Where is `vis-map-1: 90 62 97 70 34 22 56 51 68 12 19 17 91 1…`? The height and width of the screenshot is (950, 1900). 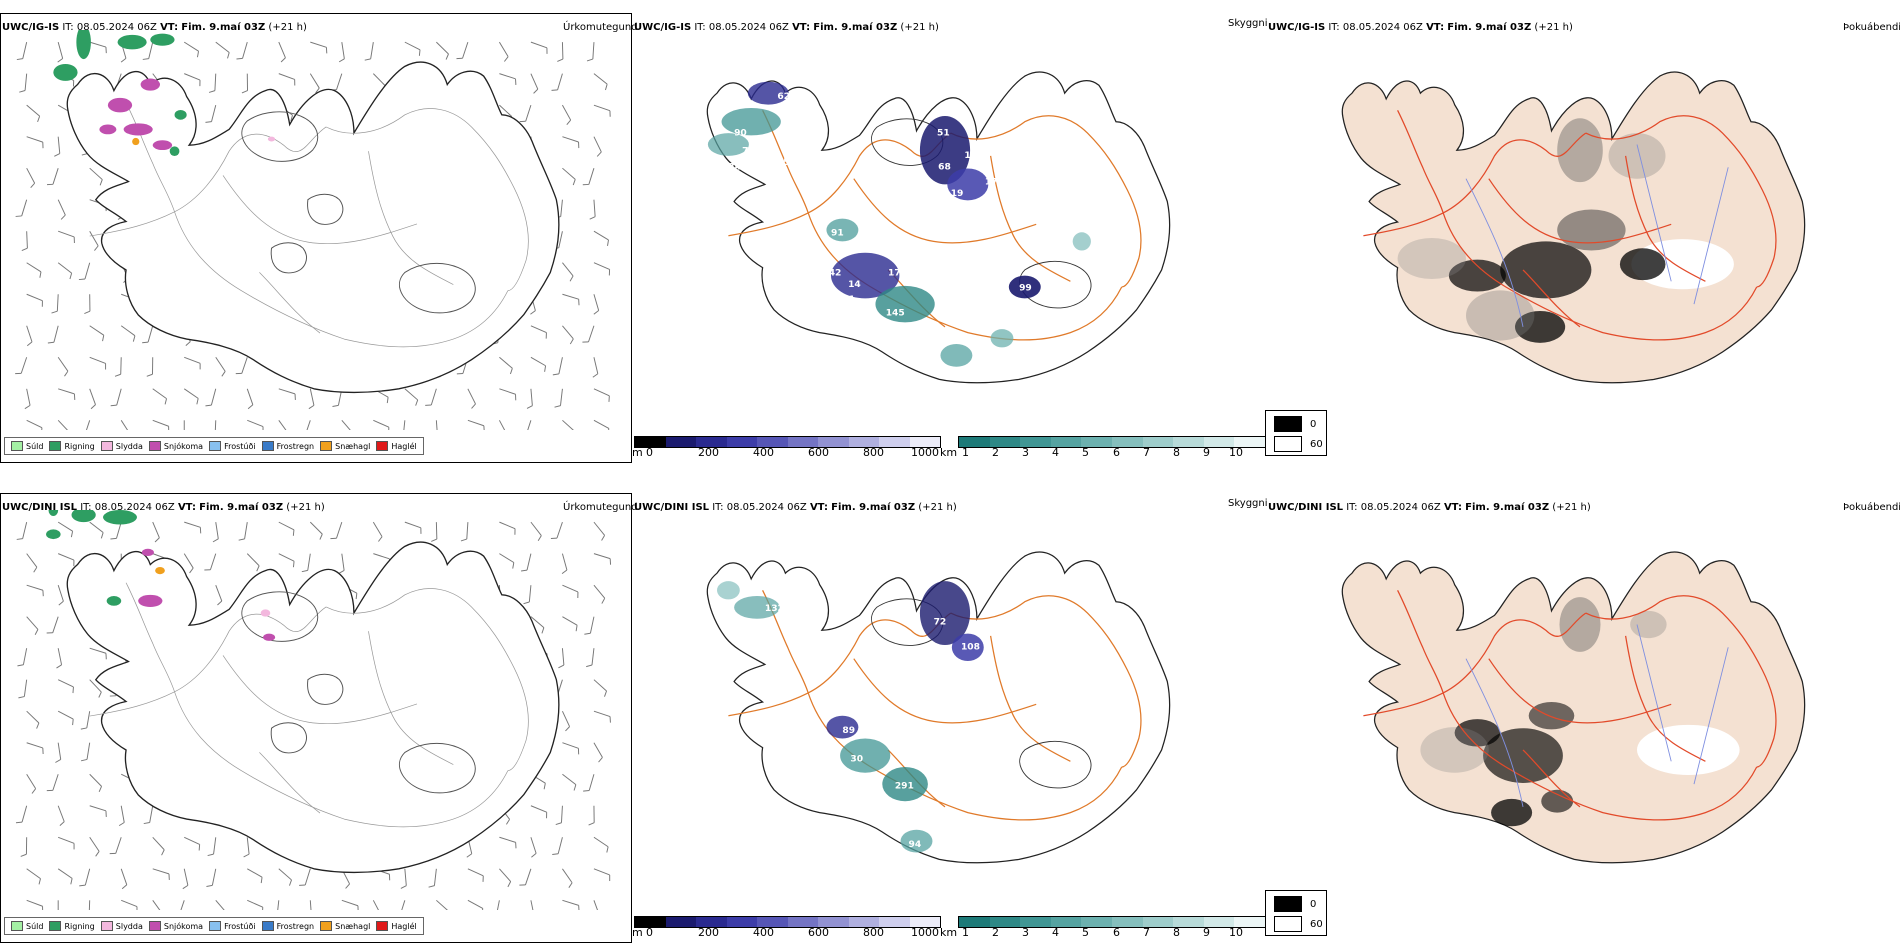 vis-map-1: 90 62 97 70 34 22 56 51 68 12 19 17 91 1… is located at coordinates (938, 227).